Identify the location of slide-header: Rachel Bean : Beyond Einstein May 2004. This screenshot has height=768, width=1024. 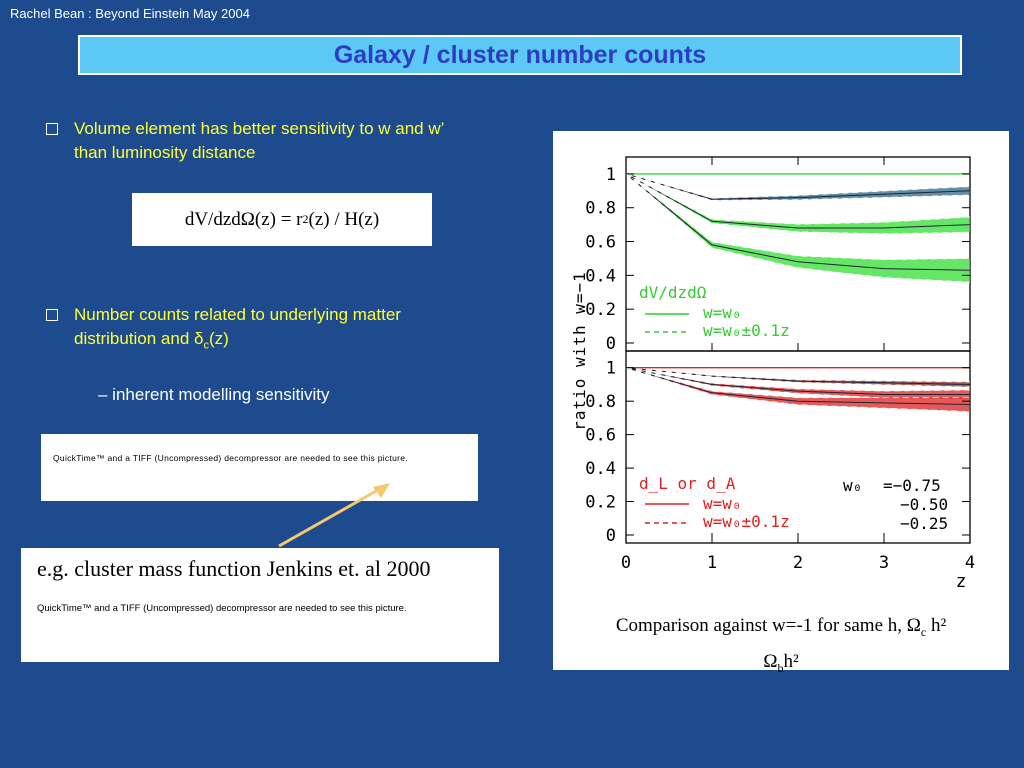
(130, 13).